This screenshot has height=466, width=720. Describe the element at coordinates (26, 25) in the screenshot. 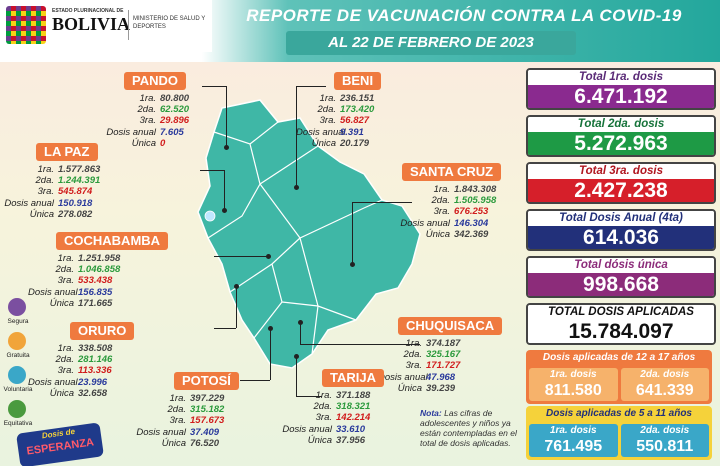

I see `coat-of-arms-icon` at that location.